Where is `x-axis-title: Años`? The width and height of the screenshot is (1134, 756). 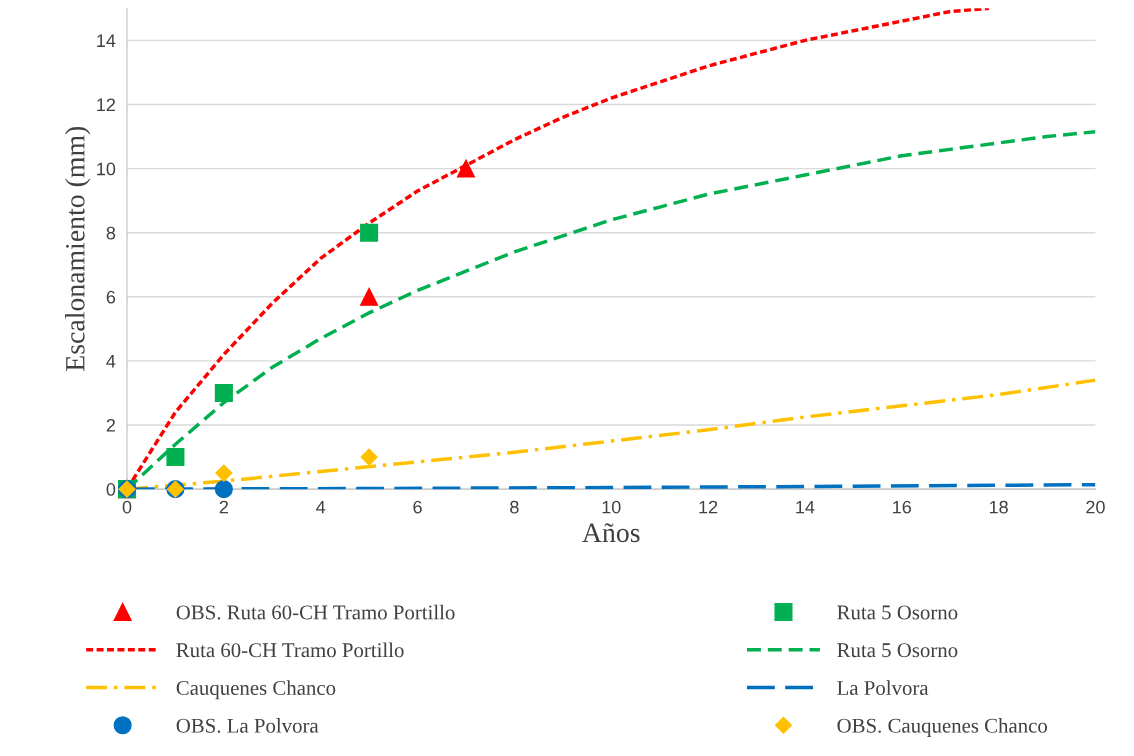 x-axis-title: Años is located at coordinates (611, 533).